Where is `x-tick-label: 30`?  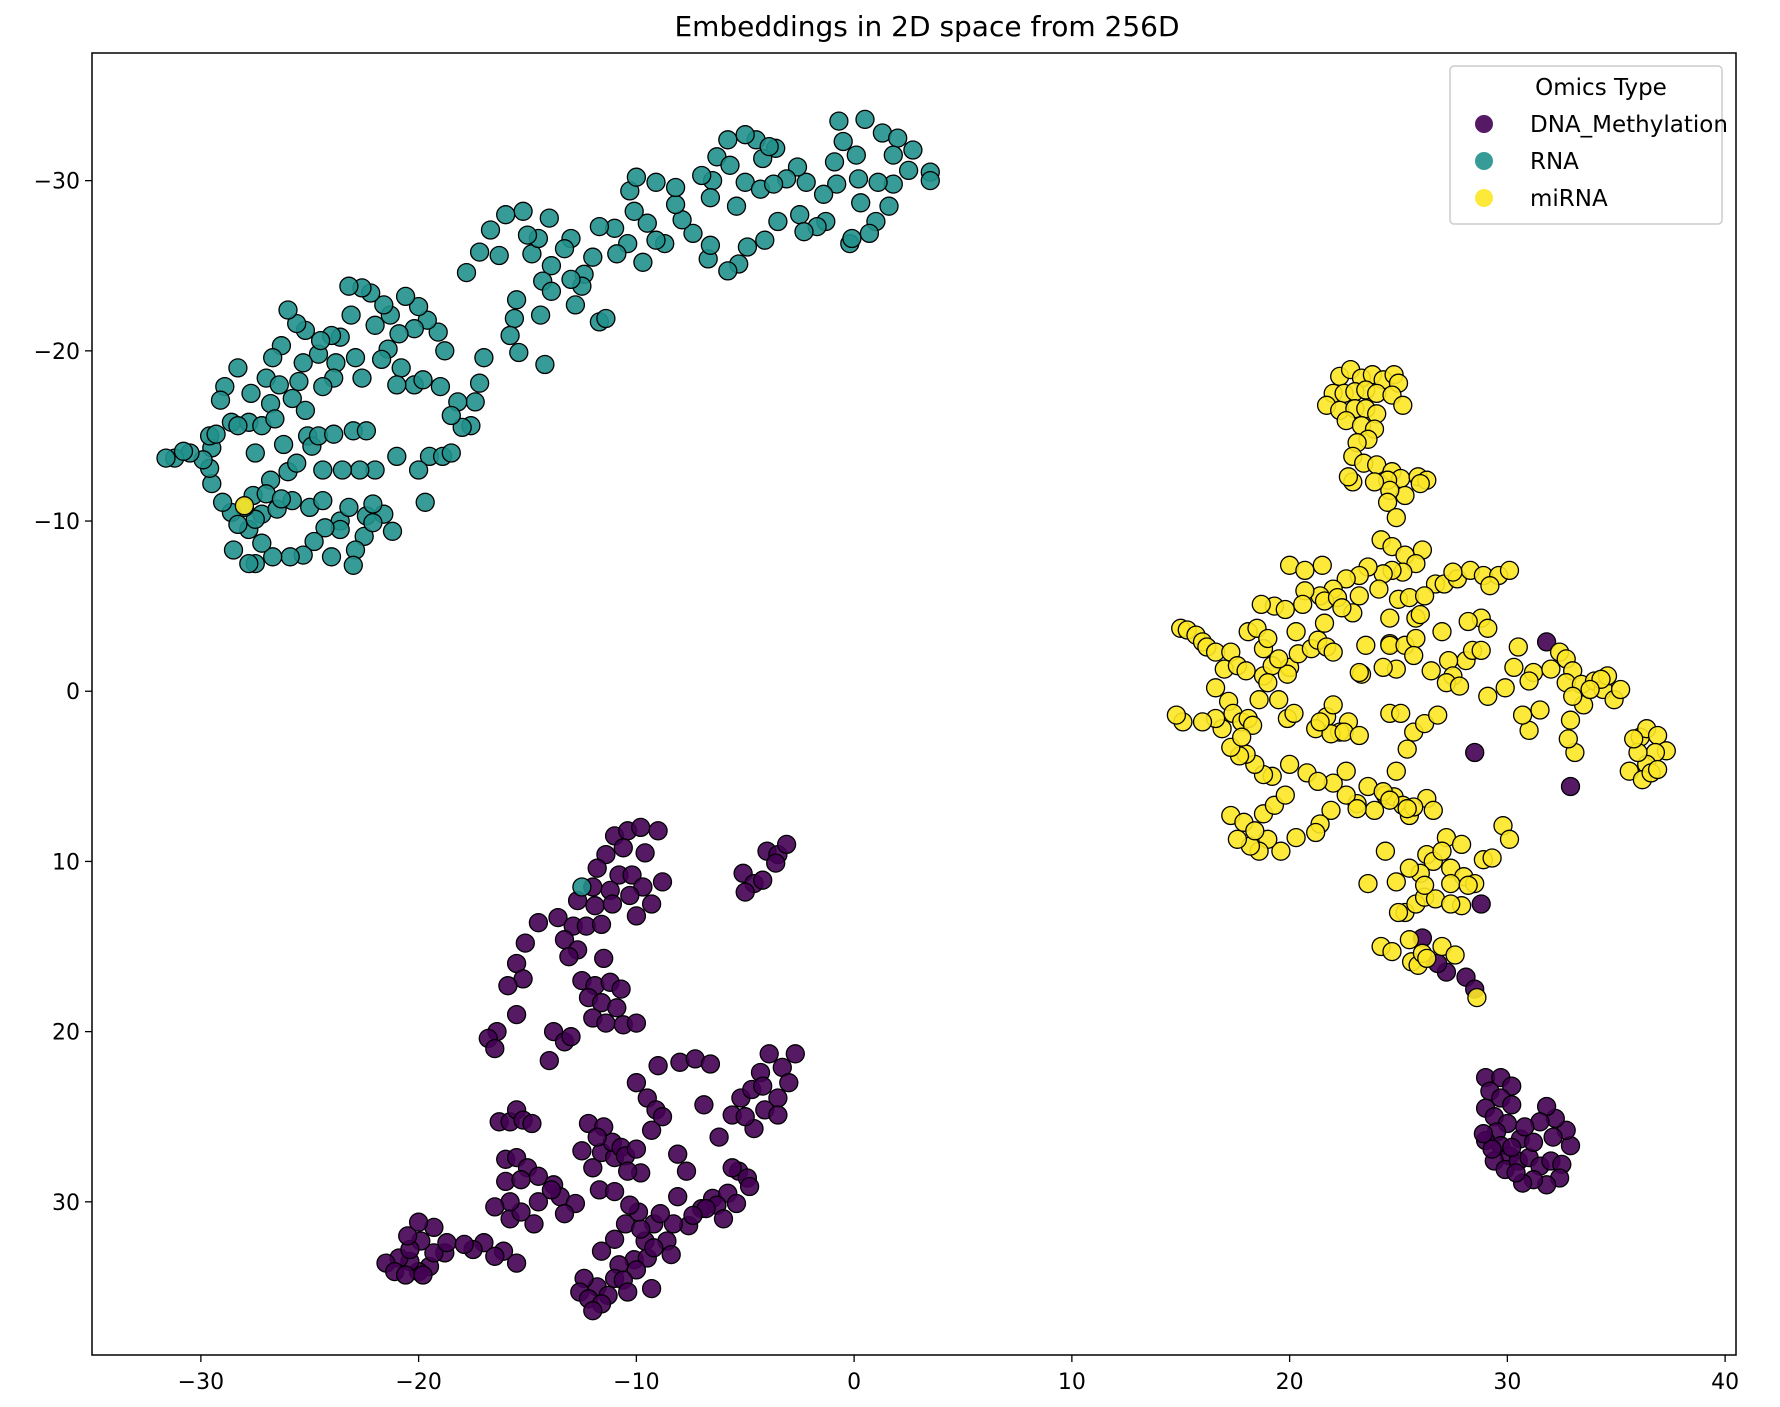 x-tick-label: 30 is located at coordinates (1507, 1382).